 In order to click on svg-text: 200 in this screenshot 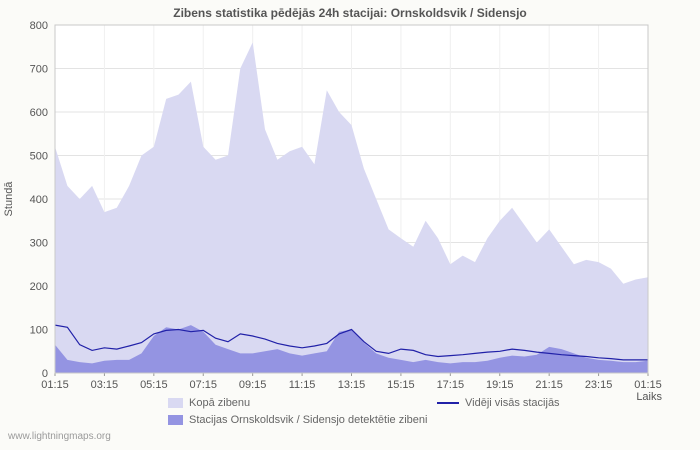, I will do `click(39, 287)`.